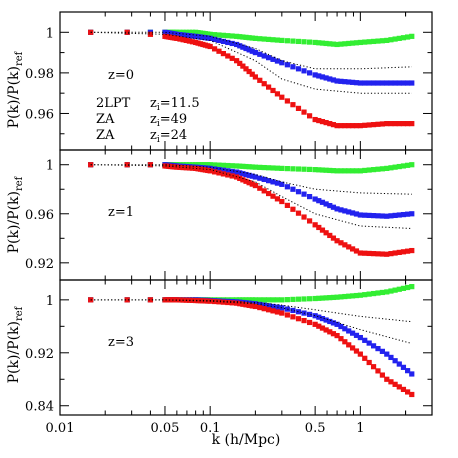  What do you see at coordinates (168, 120) in the screenshot?
I see `legend-zi: zi=49` at bounding box center [168, 120].